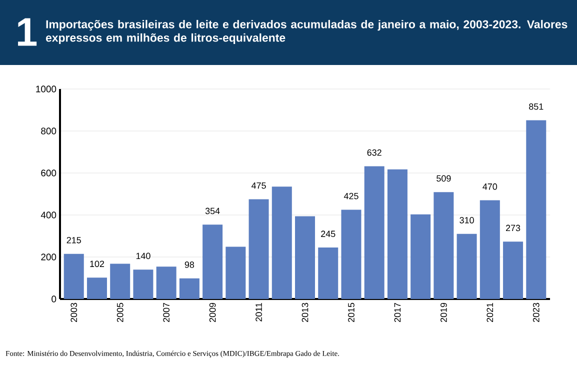 This screenshot has height=365, width=577. What do you see at coordinates (443, 312) in the screenshot?
I see `x-tick-label: 2019` at bounding box center [443, 312].